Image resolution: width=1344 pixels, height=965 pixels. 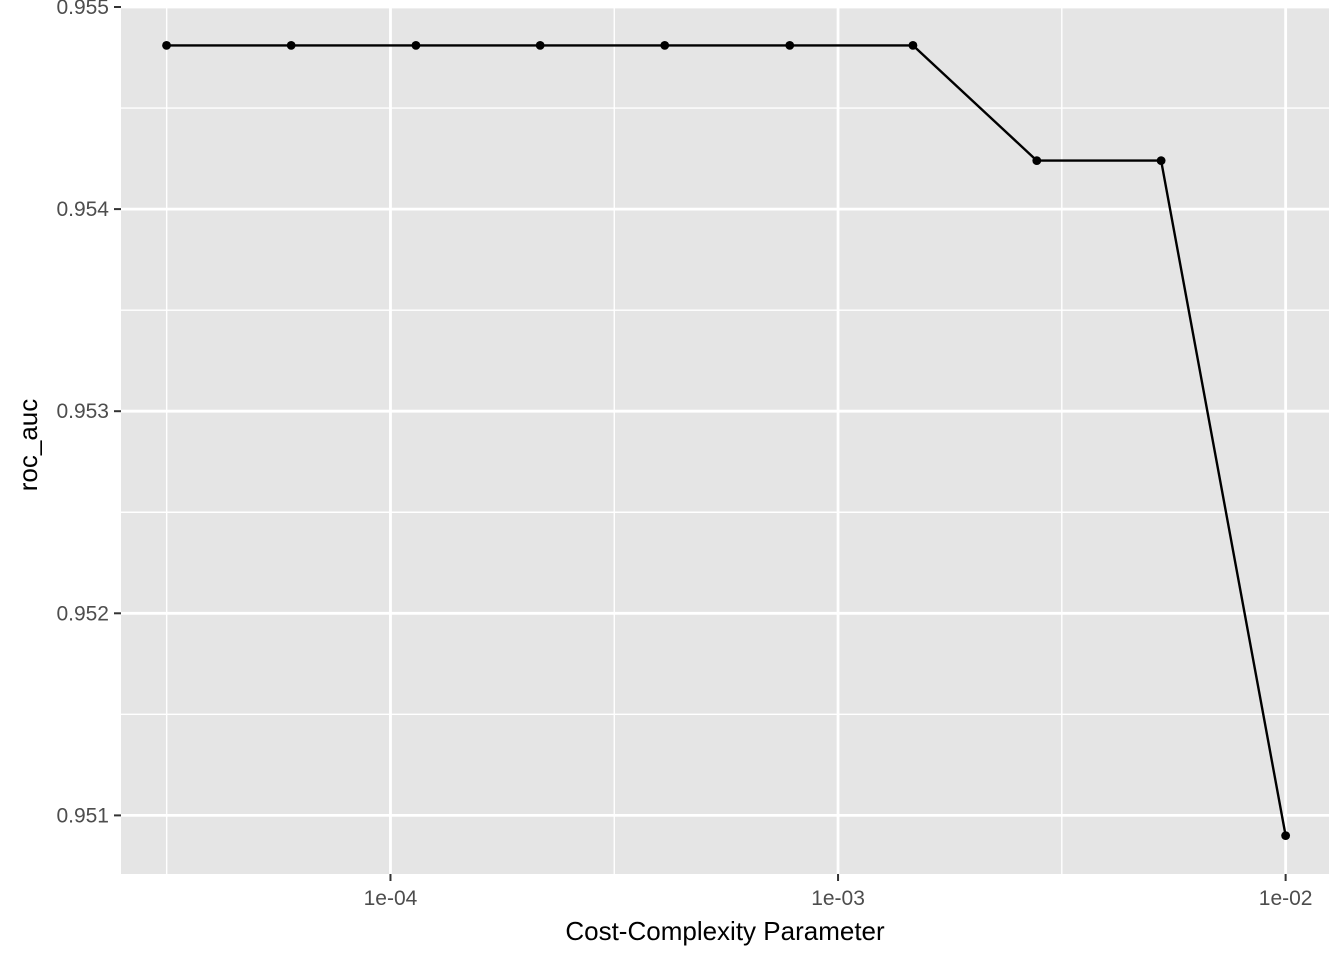 I want to click on y-axis-title: roc_auc, so click(x=28, y=445).